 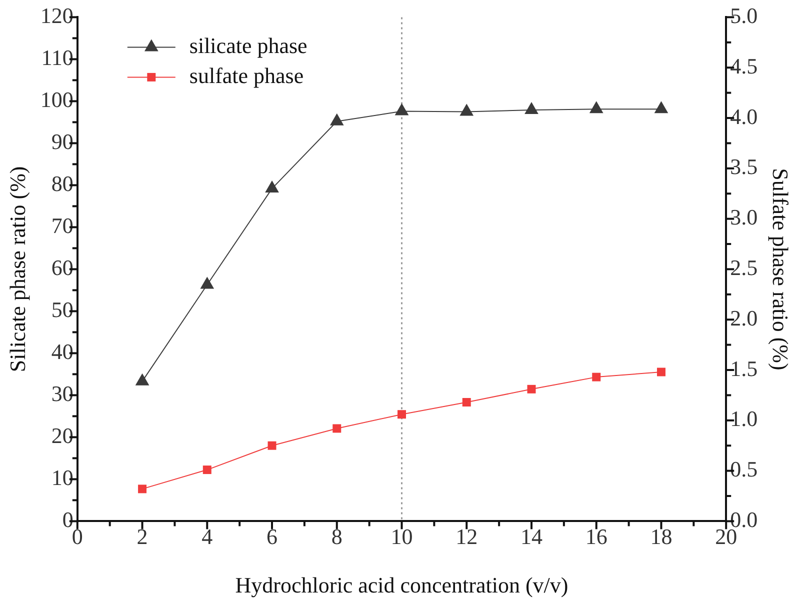 What do you see at coordinates (744, 368) in the screenshot?
I see `y2-tick-label: 1.5` at bounding box center [744, 368].